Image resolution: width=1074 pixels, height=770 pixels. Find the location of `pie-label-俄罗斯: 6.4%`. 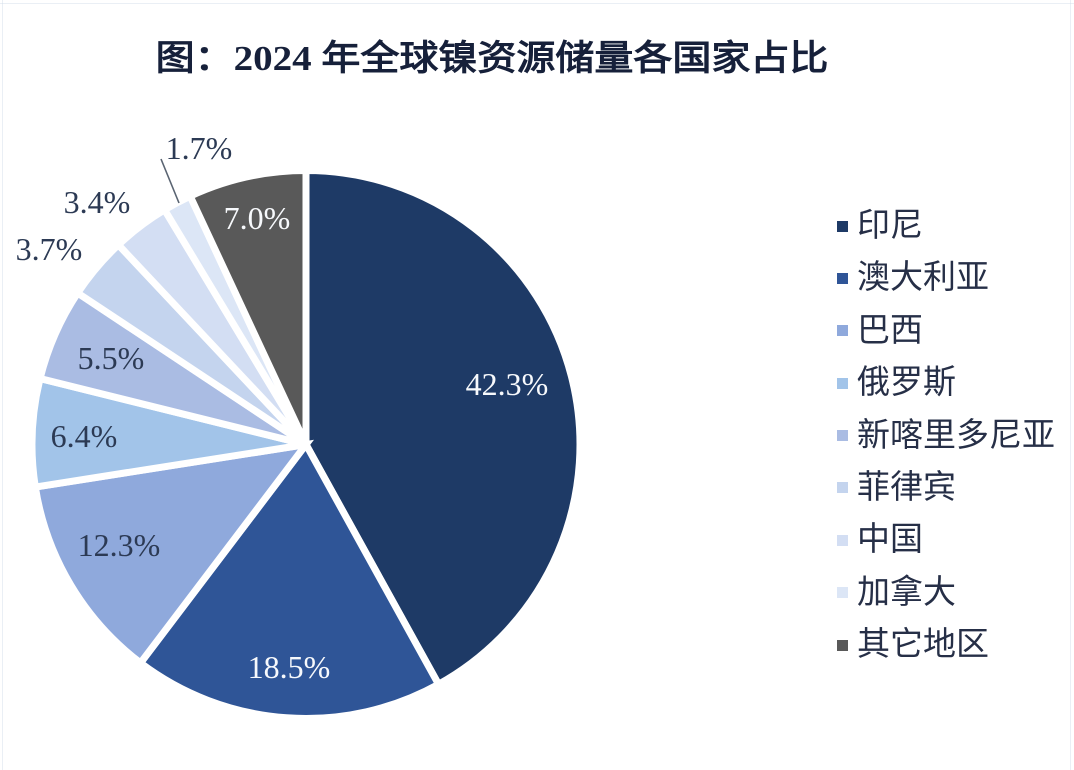

pie-label-俄罗斯: 6.4% is located at coordinates (84, 436).